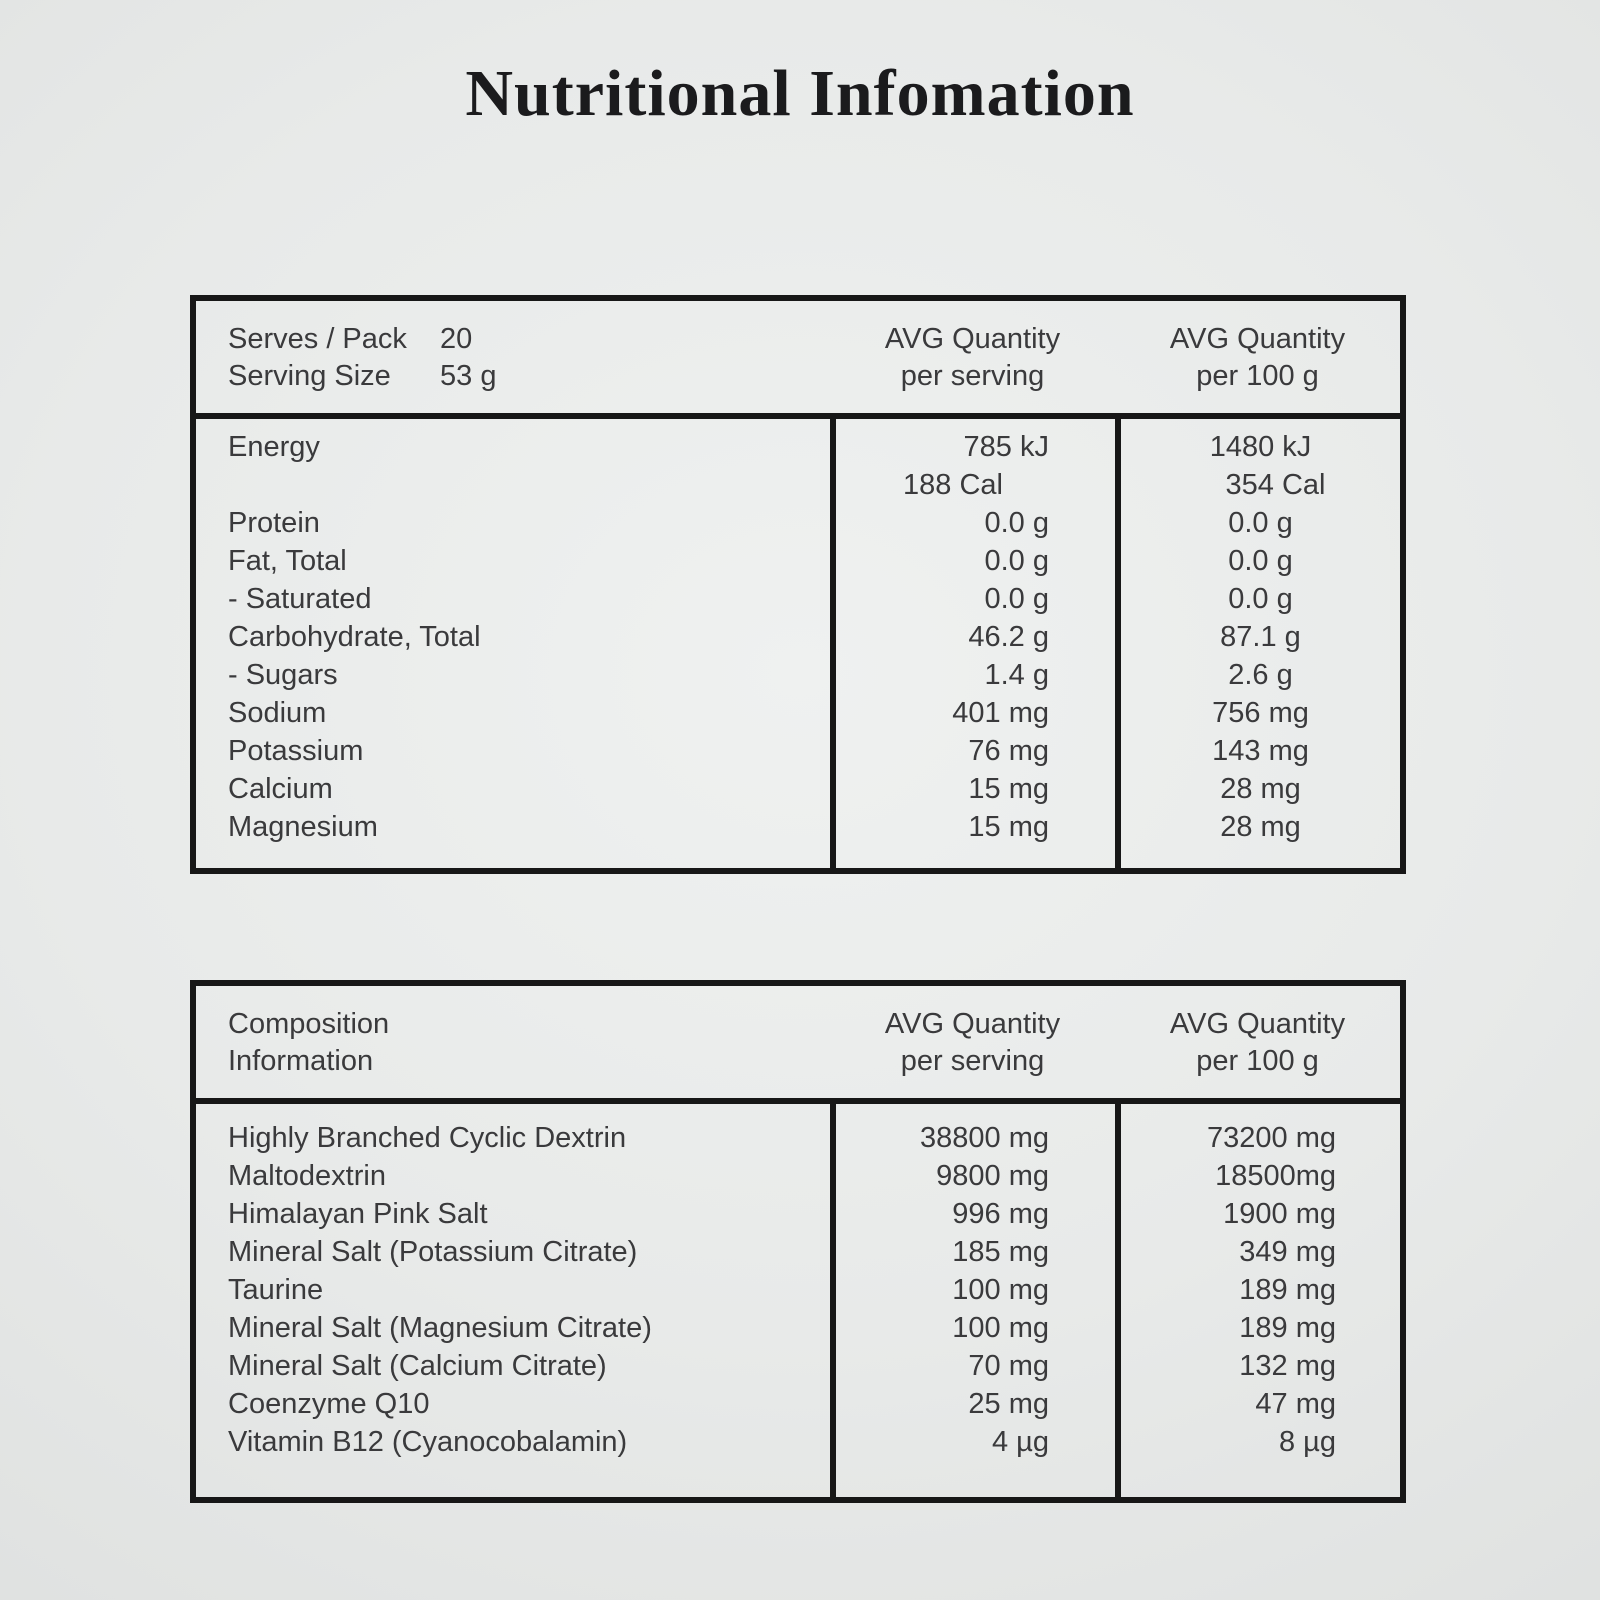  Describe the element at coordinates (1260, 675) in the screenshot. I see `value-per-100g: 2.6 g` at that location.